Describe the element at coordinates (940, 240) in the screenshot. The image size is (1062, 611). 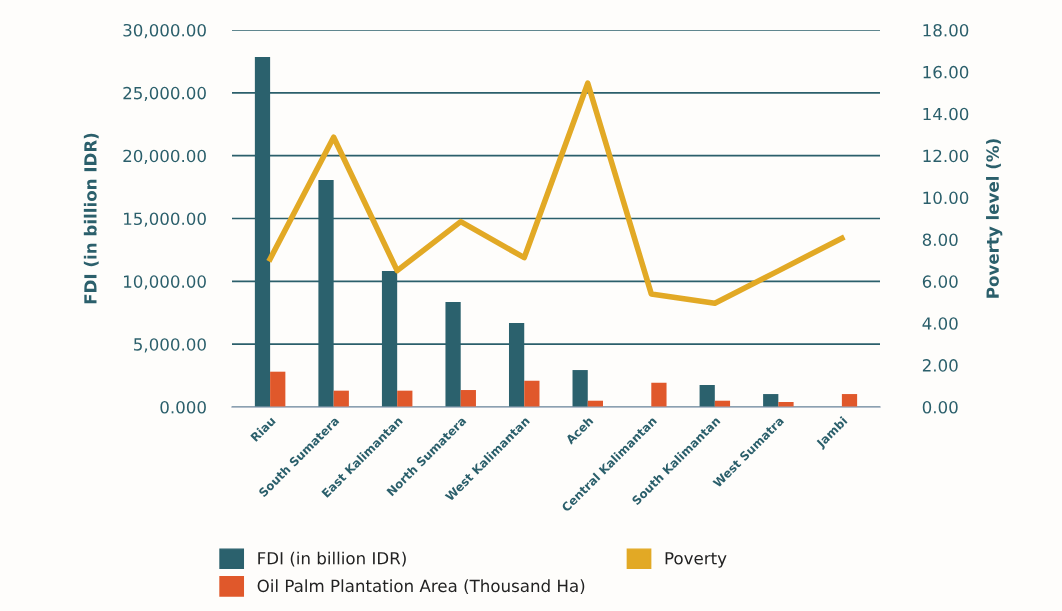
I see `y2-tick-label: 8.00` at that location.